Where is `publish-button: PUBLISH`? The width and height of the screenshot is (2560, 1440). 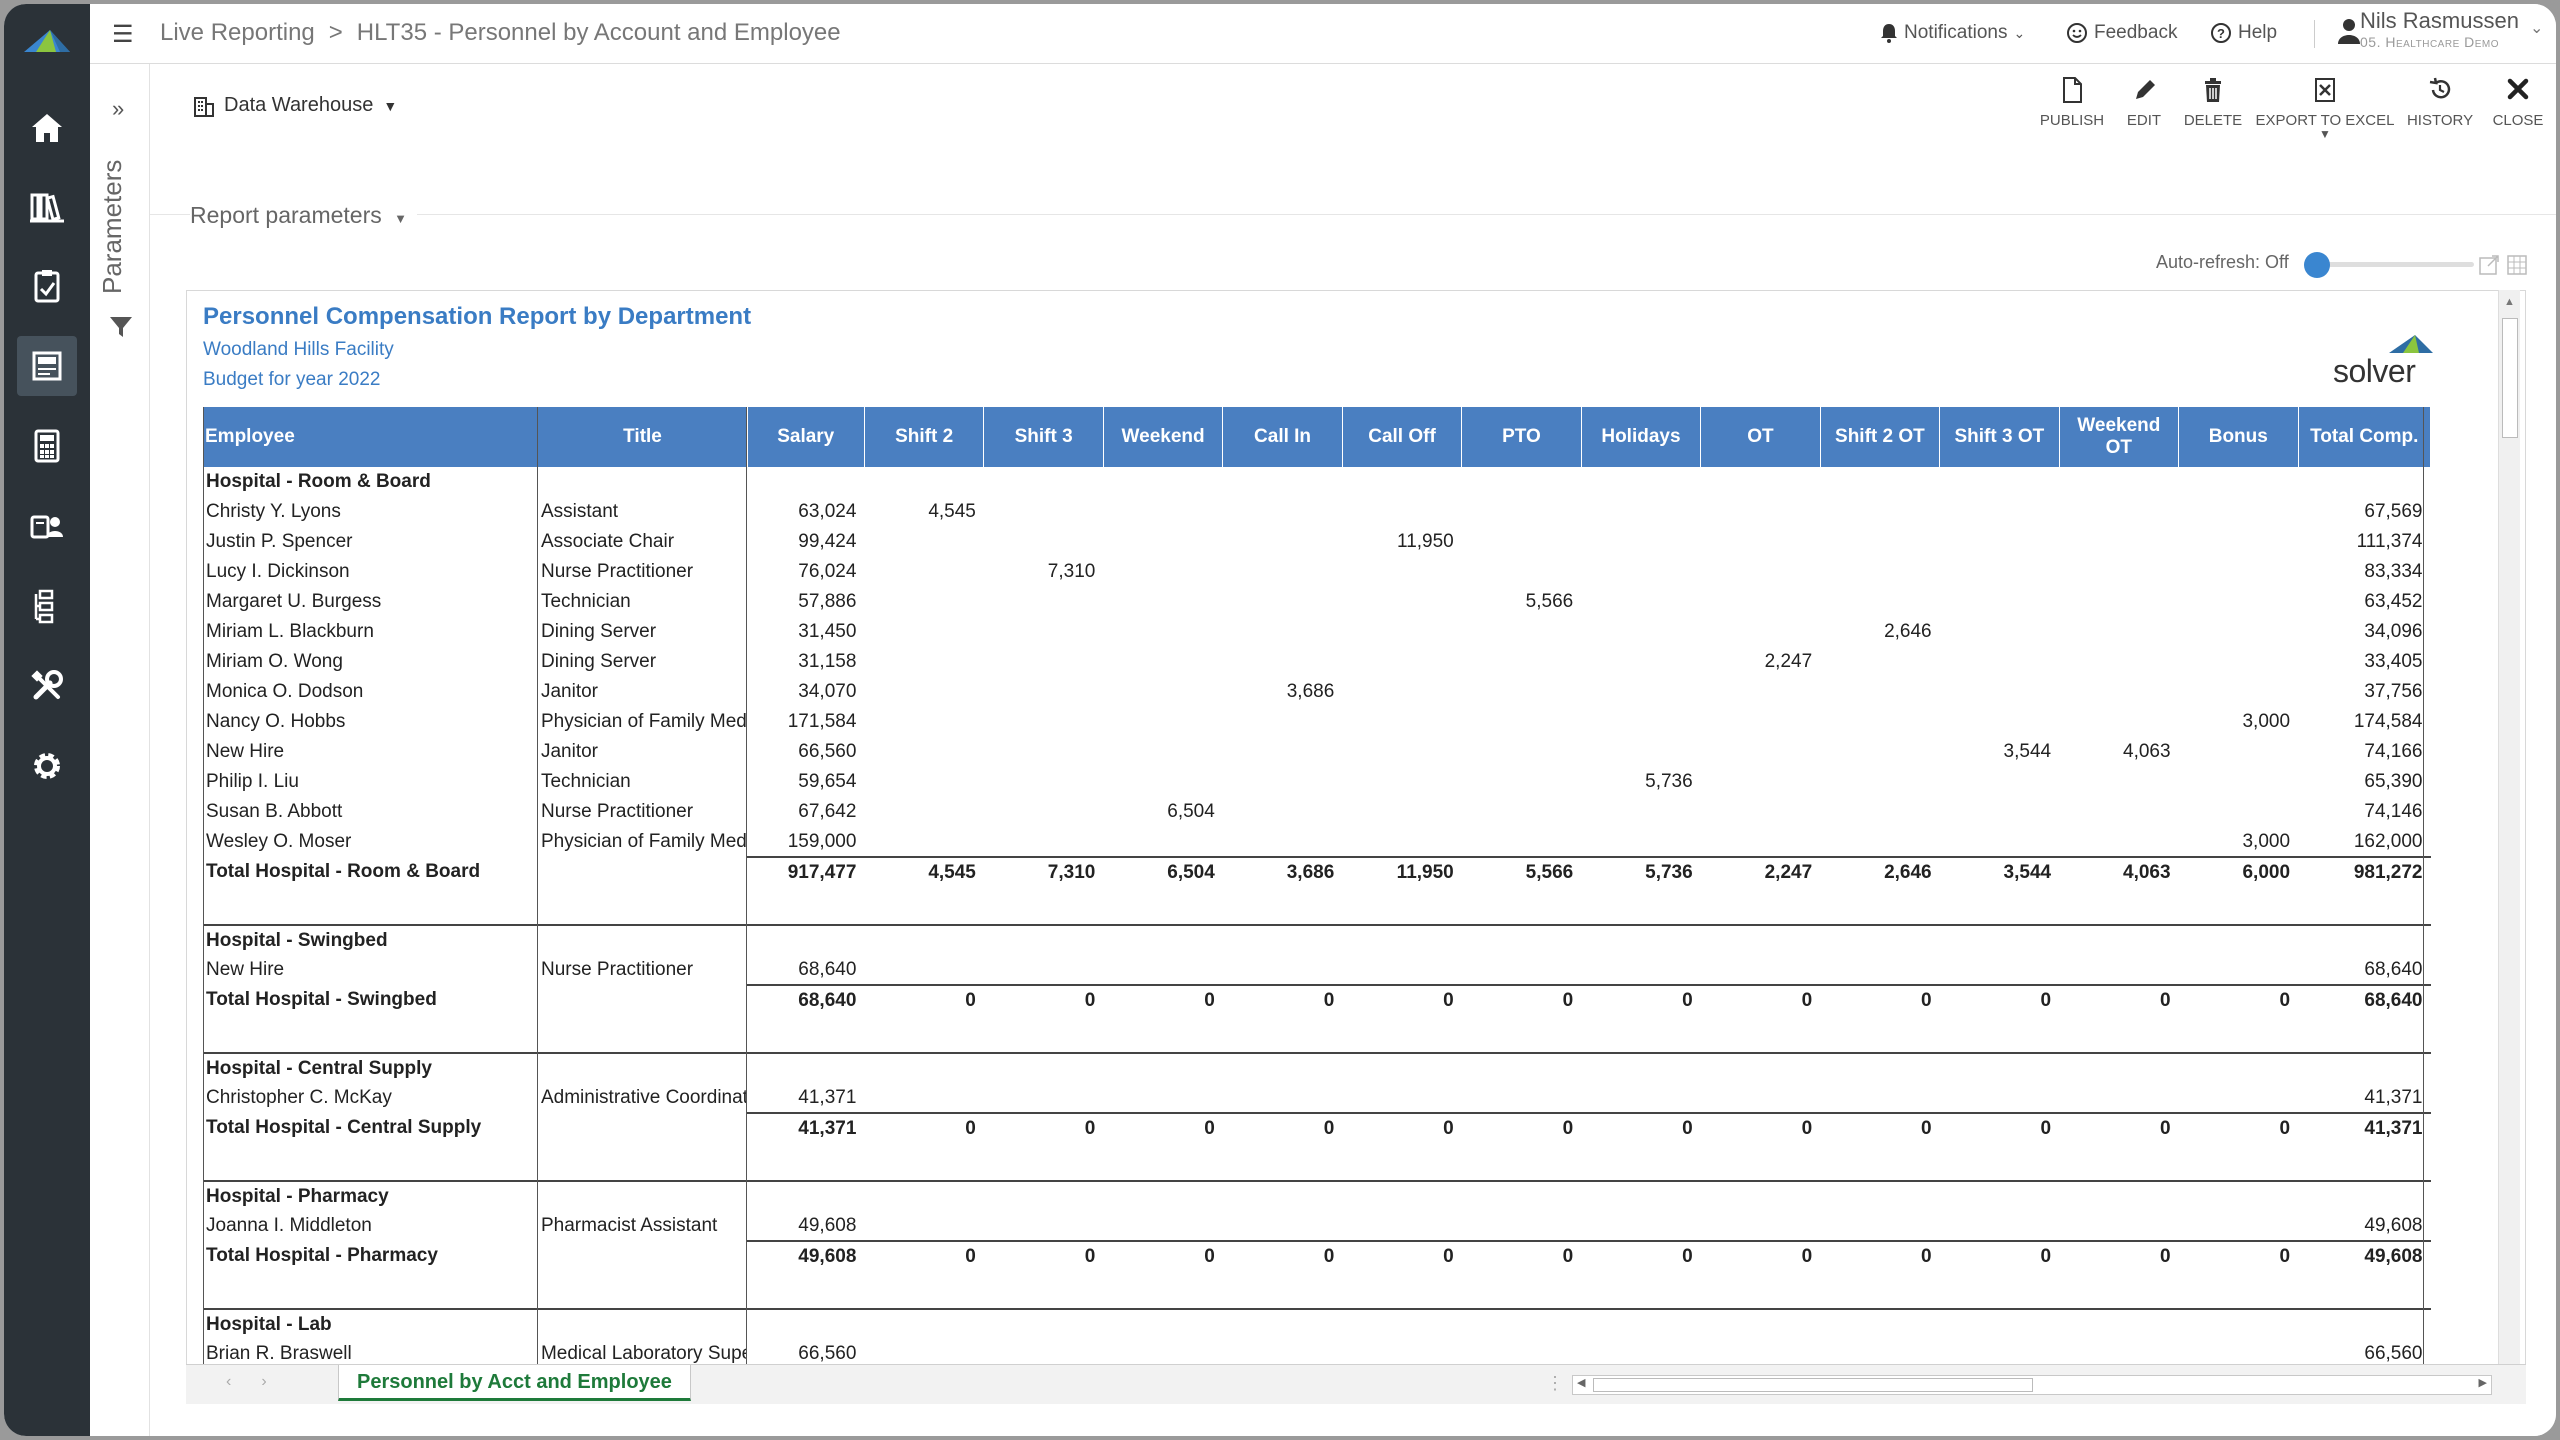
publish-button: PUBLISH is located at coordinates (2072, 108).